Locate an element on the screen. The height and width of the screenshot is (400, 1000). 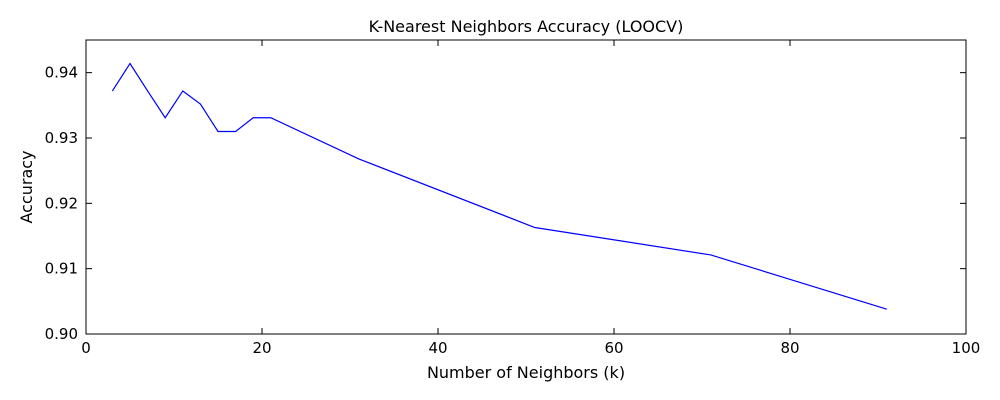
x-tick-label: 80 is located at coordinates (789, 348).